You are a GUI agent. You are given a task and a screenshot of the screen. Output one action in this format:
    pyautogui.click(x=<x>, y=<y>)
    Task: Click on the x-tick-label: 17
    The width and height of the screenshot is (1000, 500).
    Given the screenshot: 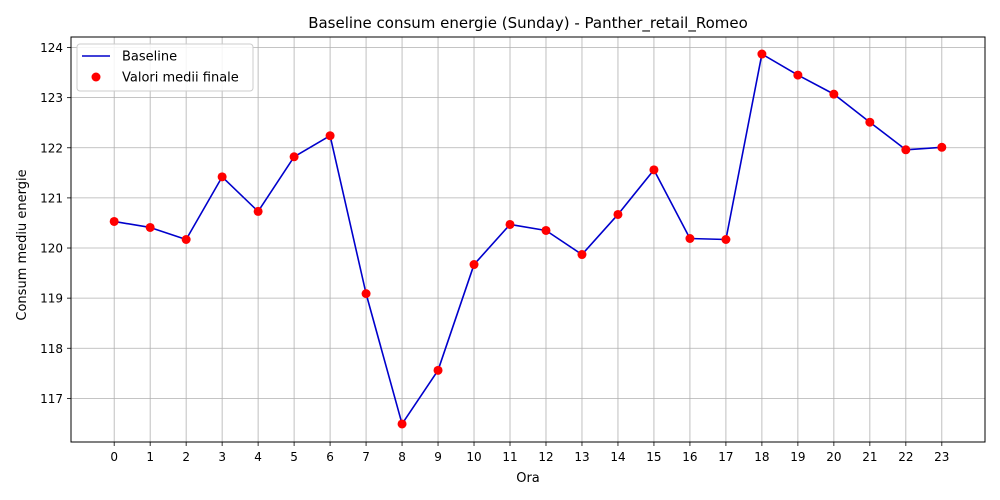 What is the action you would take?
    pyautogui.click(x=725, y=457)
    